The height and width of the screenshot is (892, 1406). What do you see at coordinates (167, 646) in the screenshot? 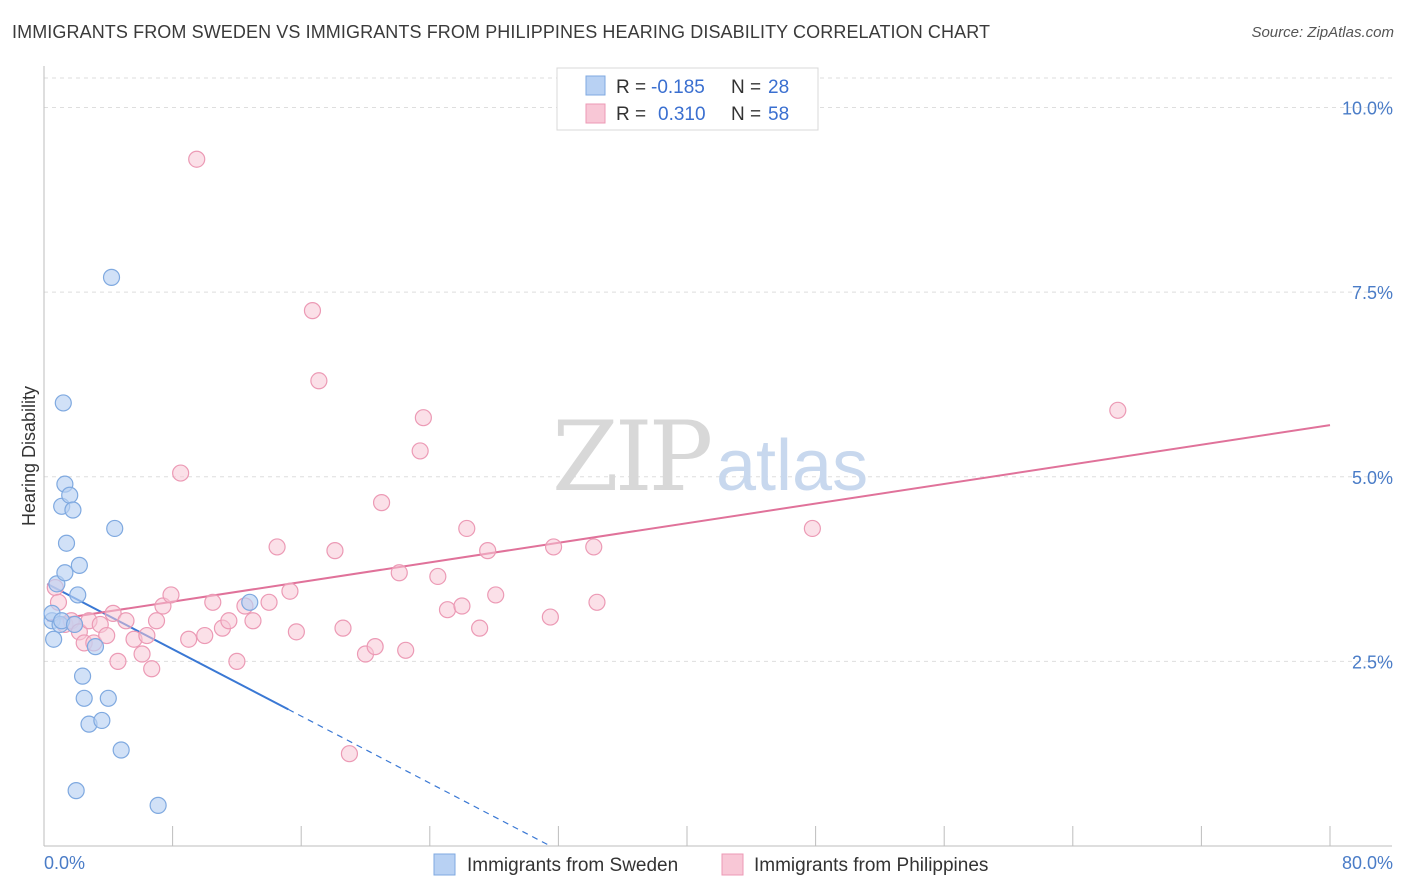
I see `trend-line-sweden` at bounding box center [167, 646].